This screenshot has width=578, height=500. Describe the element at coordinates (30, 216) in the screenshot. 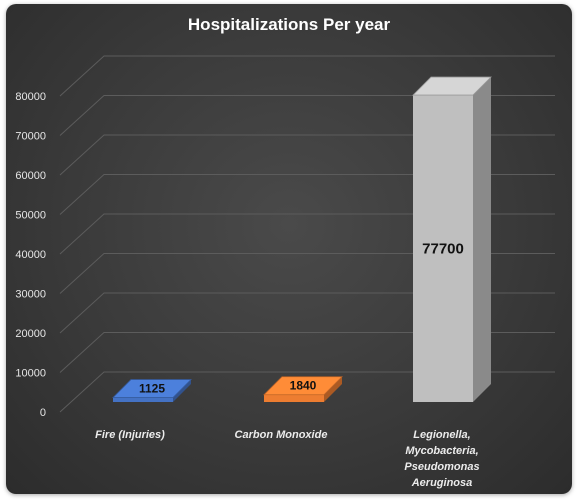

I see `y-tick-label: 50000` at that location.